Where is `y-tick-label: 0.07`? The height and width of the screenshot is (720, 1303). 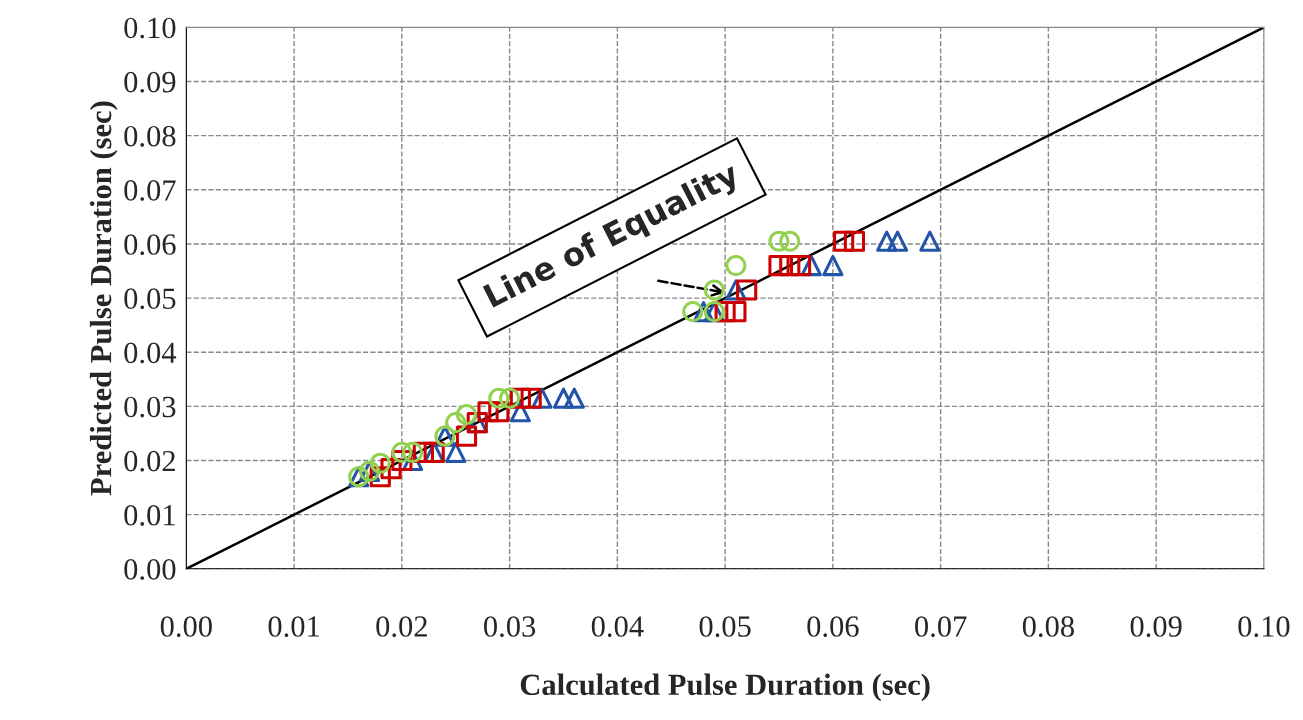 y-tick-label: 0.07 is located at coordinates (150, 190).